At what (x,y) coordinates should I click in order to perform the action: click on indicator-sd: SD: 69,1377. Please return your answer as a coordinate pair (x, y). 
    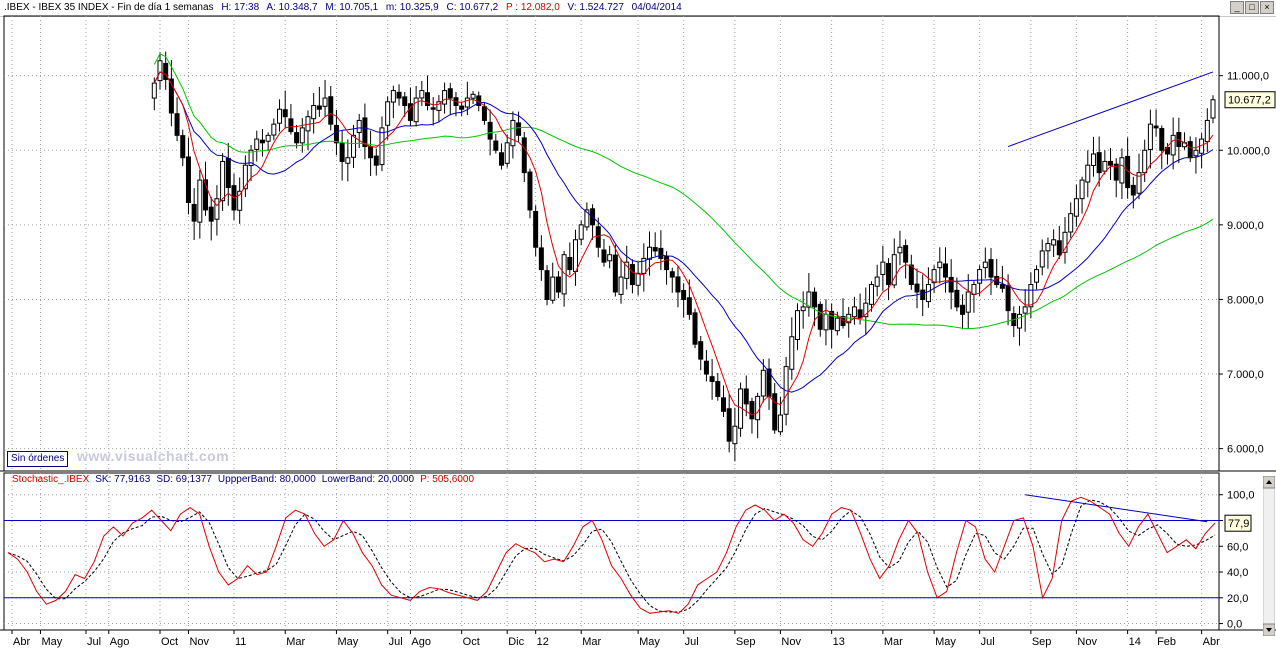
    Looking at the image, I should click on (184, 479).